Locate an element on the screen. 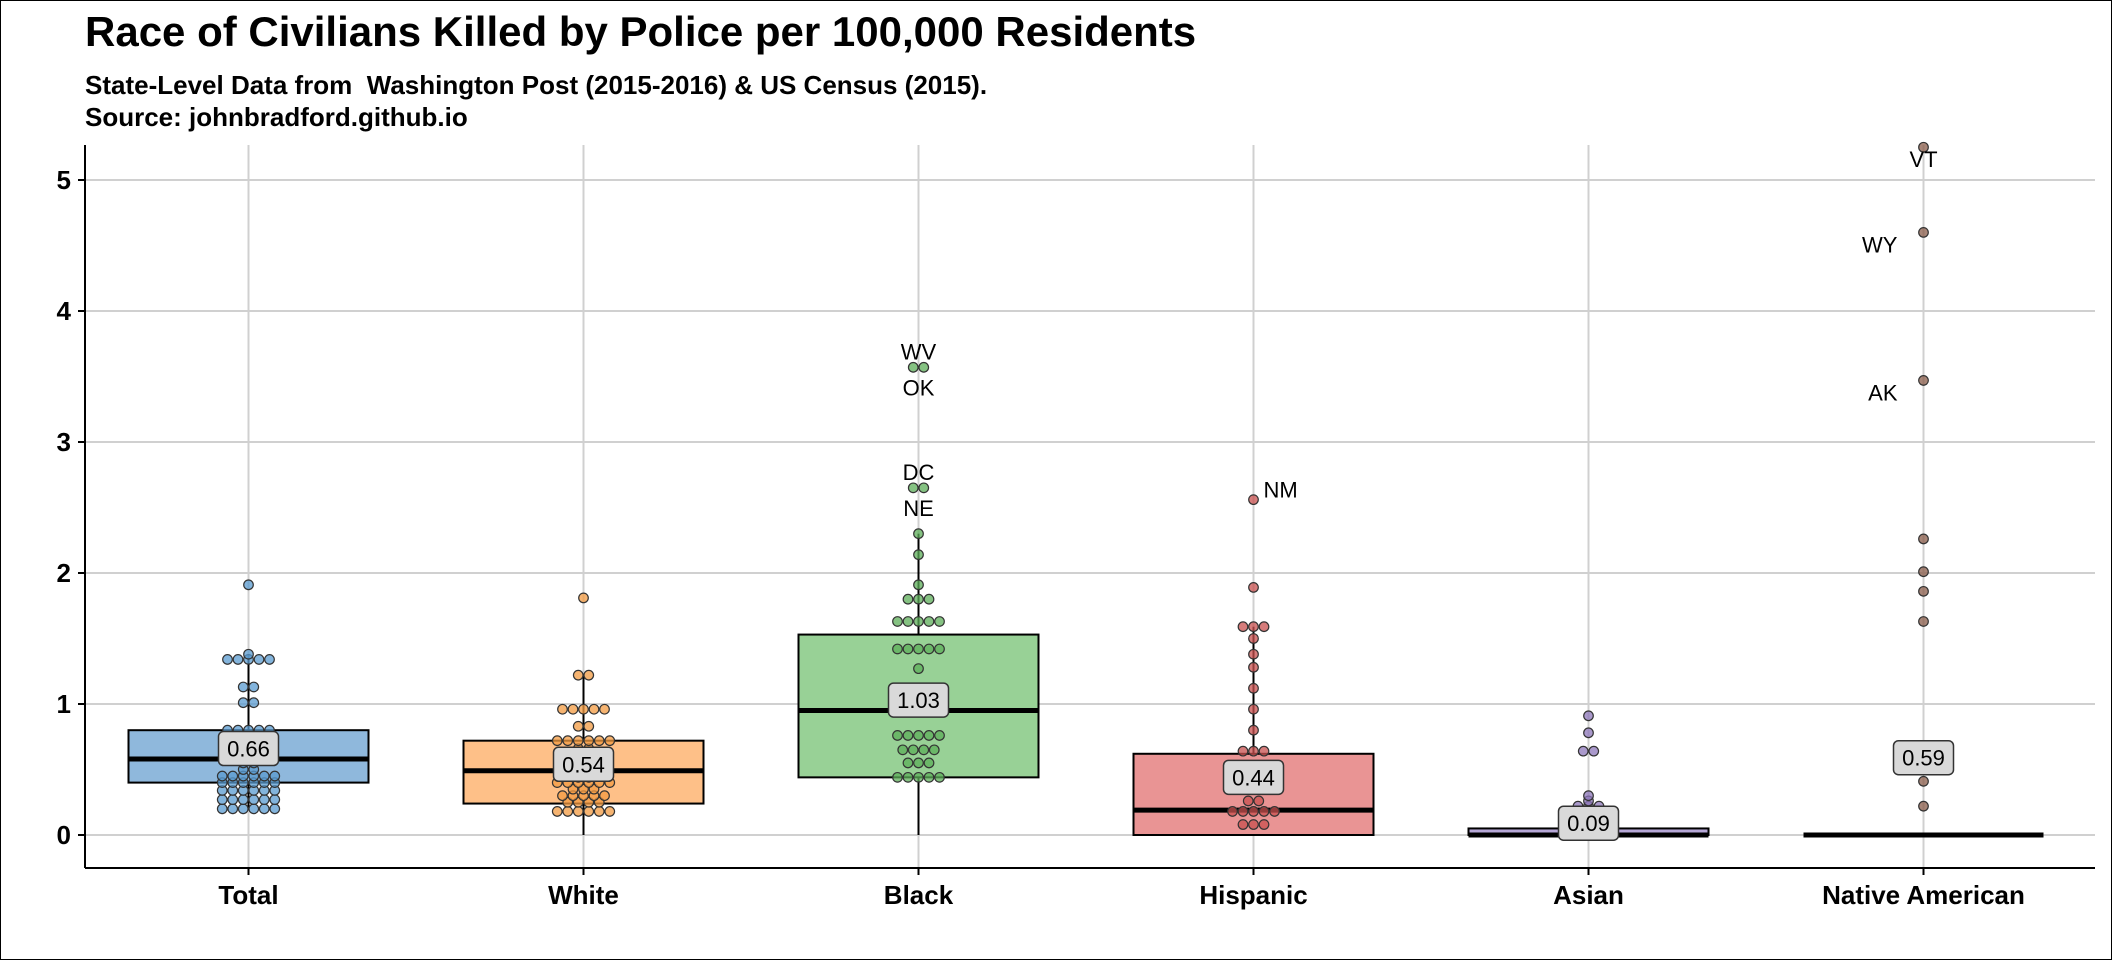 The width and height of the screenshot is (2112, 960). mean-label: 0.09 is located at coordinates (1588, 823).